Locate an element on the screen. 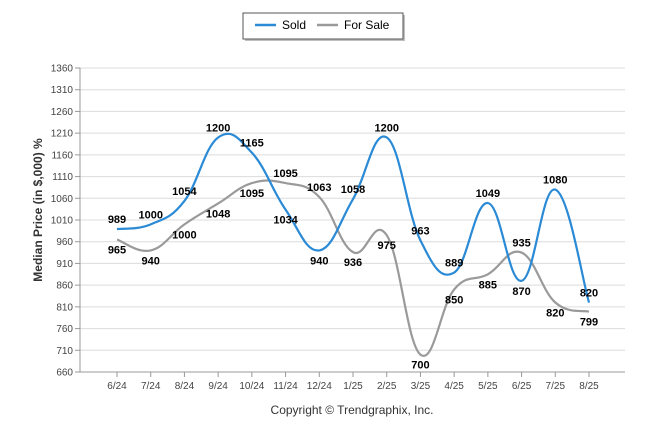 The height and width of the screenshot is (439, 646). y-tick-label: 1260 is located at coordinates (62, 112).